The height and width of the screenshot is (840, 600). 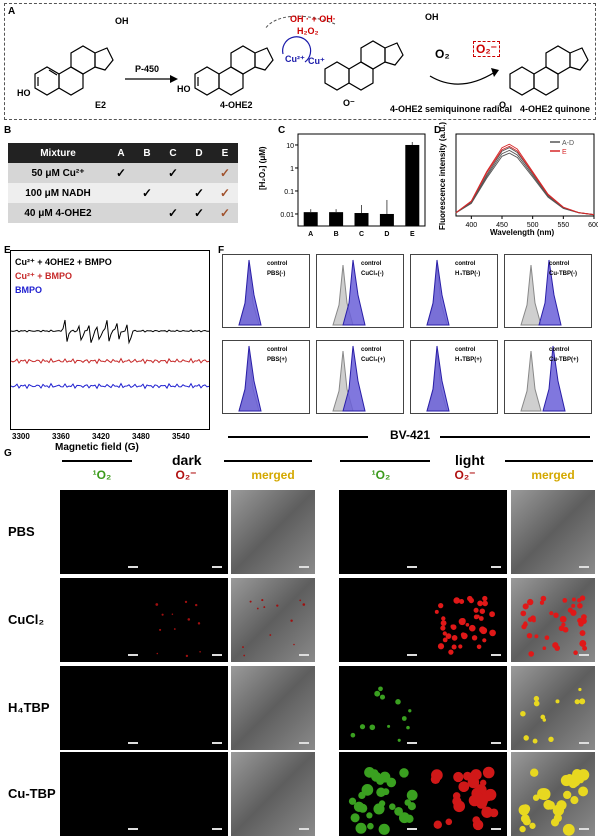 What do you see at coordinates (336, 219) in the screenshot?
I see `c-bar` at bounding box center [336, 219].